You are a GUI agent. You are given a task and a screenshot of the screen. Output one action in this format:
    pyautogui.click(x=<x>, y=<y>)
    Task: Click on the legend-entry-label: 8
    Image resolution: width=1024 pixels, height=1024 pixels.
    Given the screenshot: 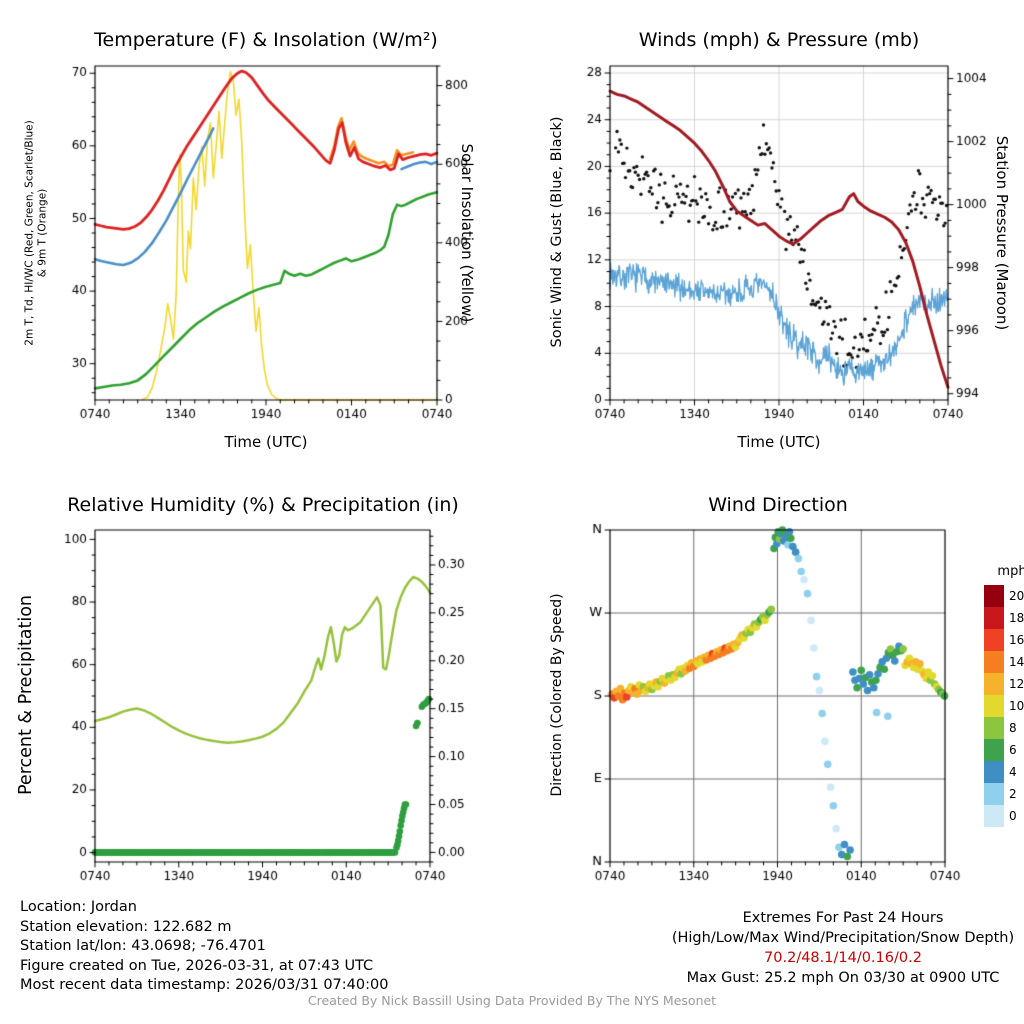 What is the action you would take?
    pyautogui.click(x=1013, y=728)
    